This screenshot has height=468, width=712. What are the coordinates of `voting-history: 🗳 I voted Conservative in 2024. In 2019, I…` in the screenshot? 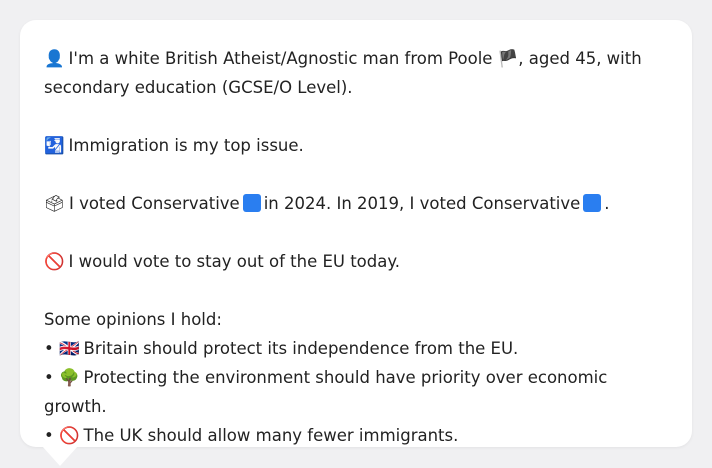 It's located at (356, 203).